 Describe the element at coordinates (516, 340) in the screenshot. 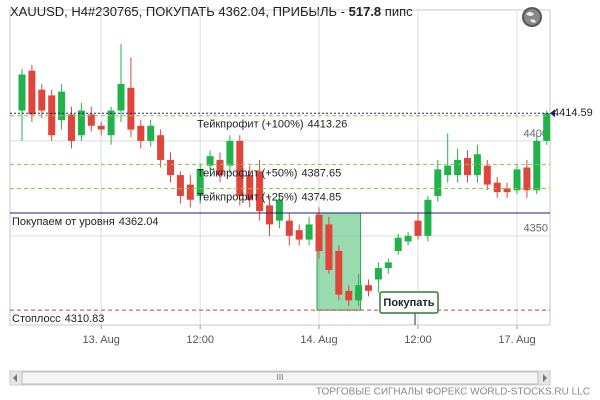

I see `x-tick-label: 17. Aug` at that location.